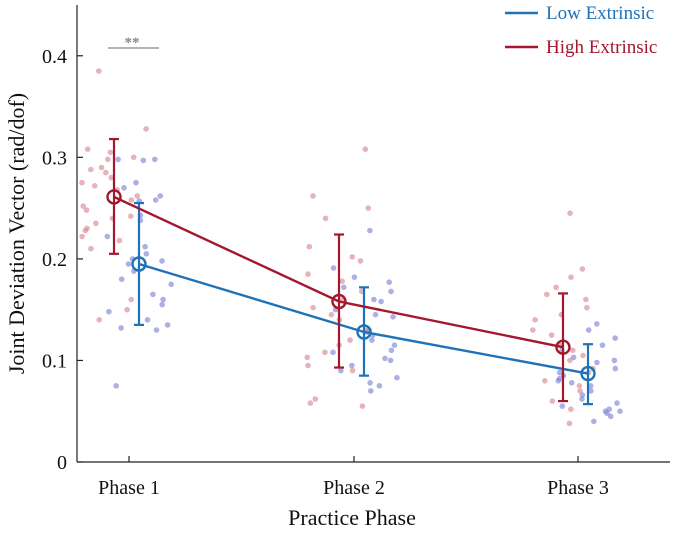 The height and width of the screenshot is (533, 685). I want to click on y-tick-label: 0.3, so click(54, 158).